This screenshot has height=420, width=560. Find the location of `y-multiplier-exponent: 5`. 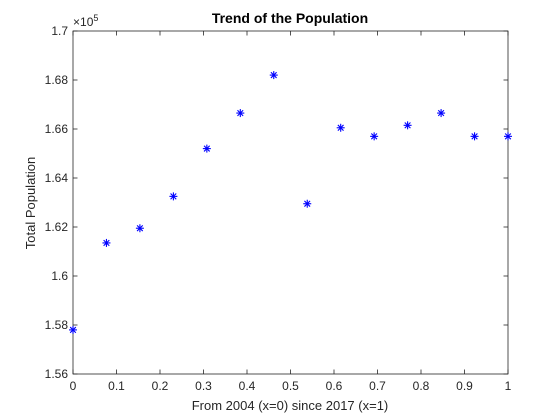

y-multiplier-exponent: 5 is located at coordinates (95, 18).